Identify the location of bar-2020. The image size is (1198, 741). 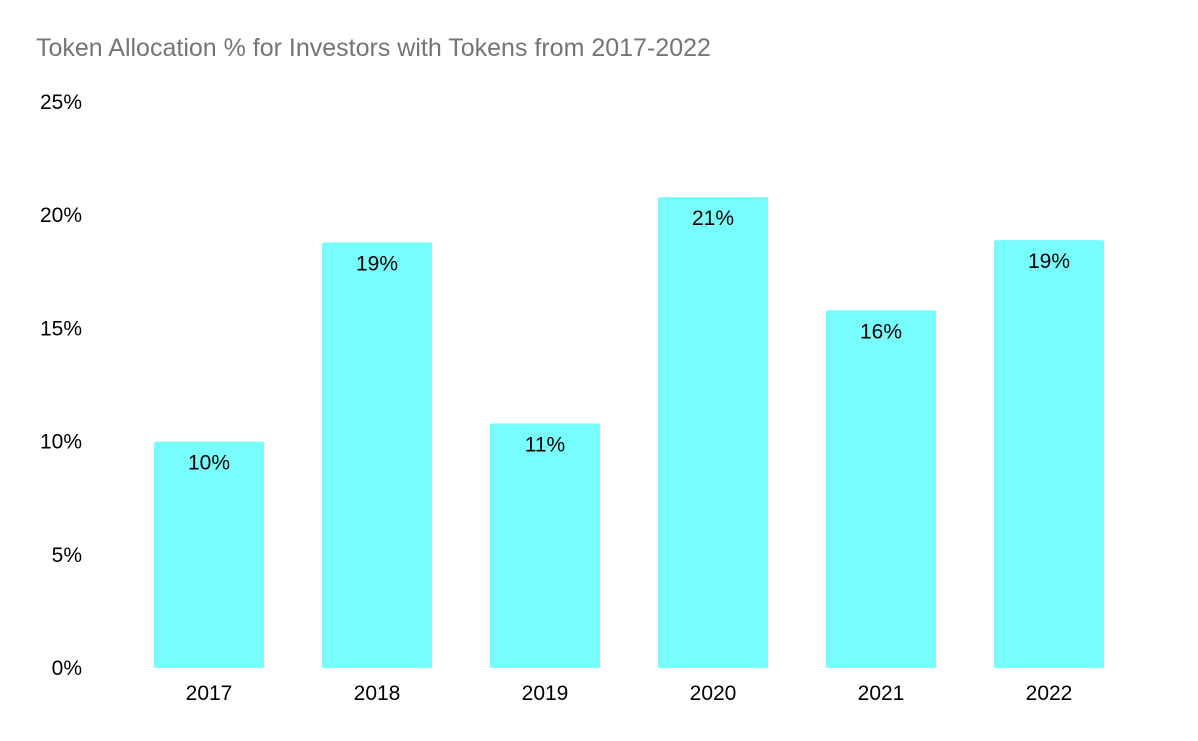
(713, 432).